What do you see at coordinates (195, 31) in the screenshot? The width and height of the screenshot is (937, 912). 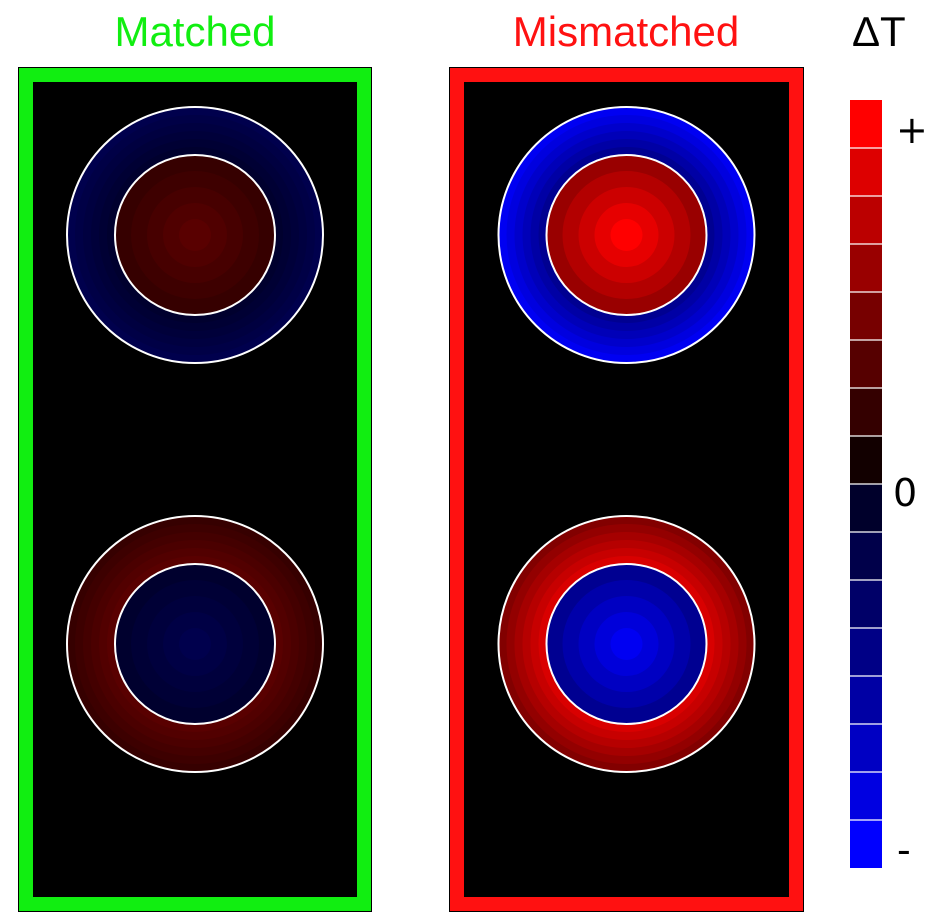 I see `matched-title: Matched` at bounding box center [195, 31].